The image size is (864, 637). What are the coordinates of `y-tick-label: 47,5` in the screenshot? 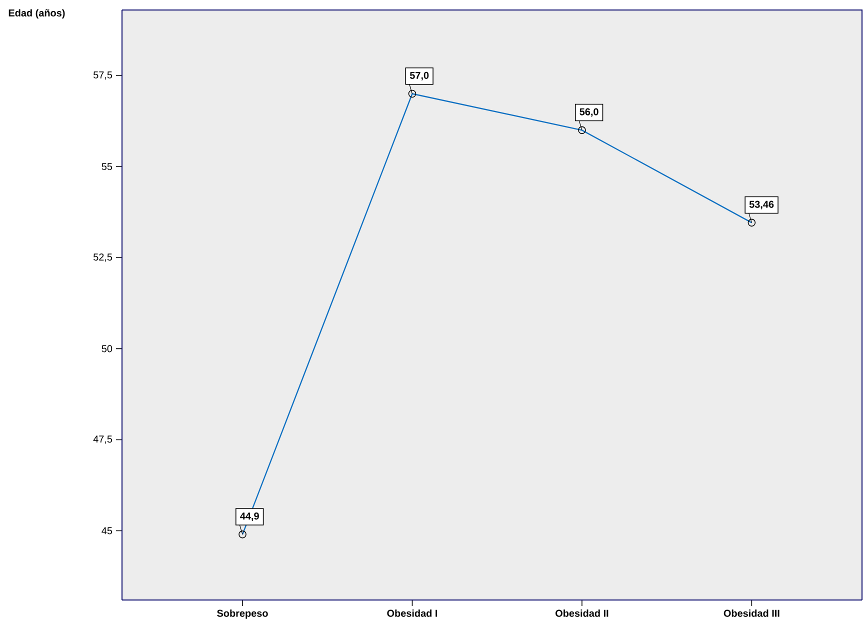 It's located at (102, 440).